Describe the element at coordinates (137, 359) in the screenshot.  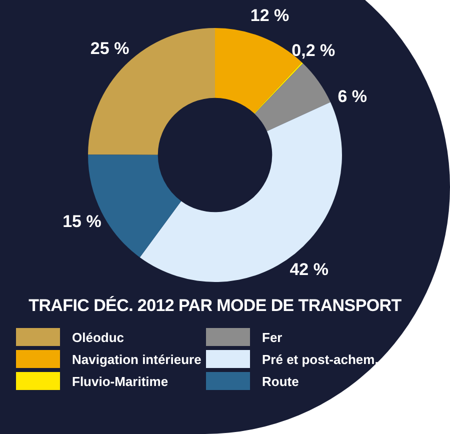
I see `legend-label: Navigation intérieure` at that location.